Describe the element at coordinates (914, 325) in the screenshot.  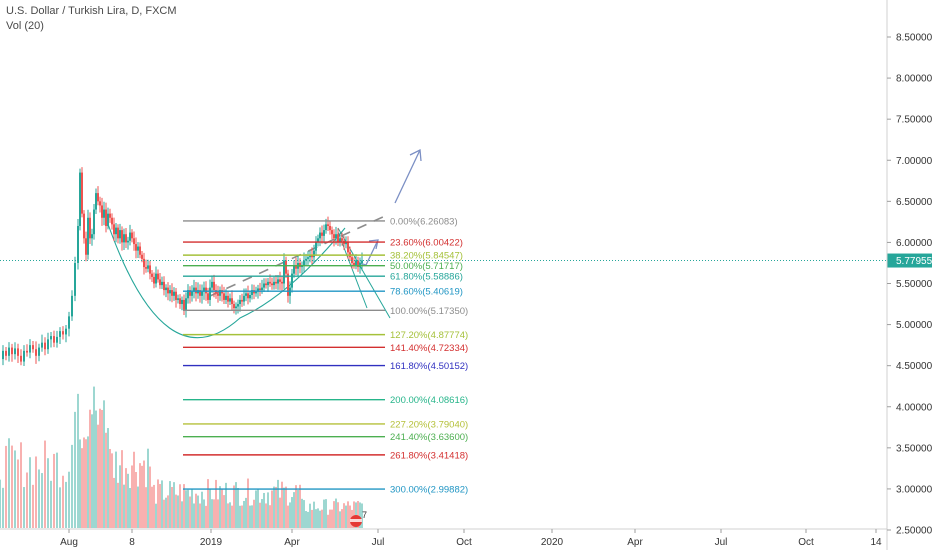
I see `y-tick-label: 5.00000` at that location.